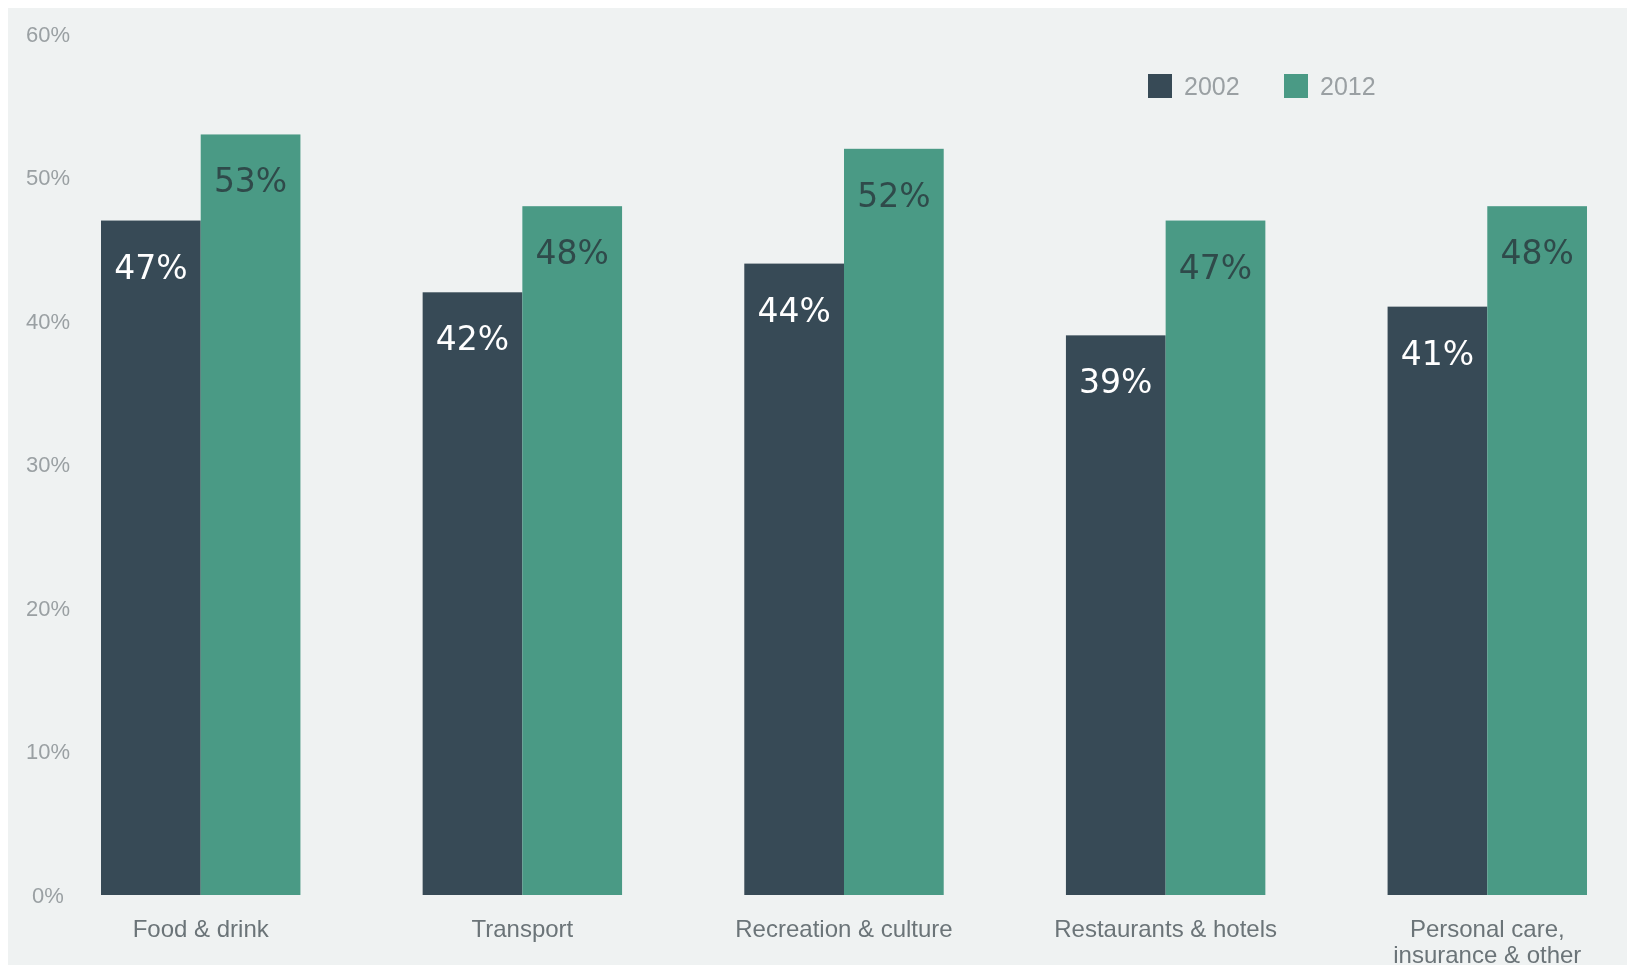 Image resolution: width=1635 pixels, height=973 pixels. What do you see at coordinates (844, 928) in the screenshot?
I see `x-tick-label: Recreation & culture` at bounding box center [844, 928].